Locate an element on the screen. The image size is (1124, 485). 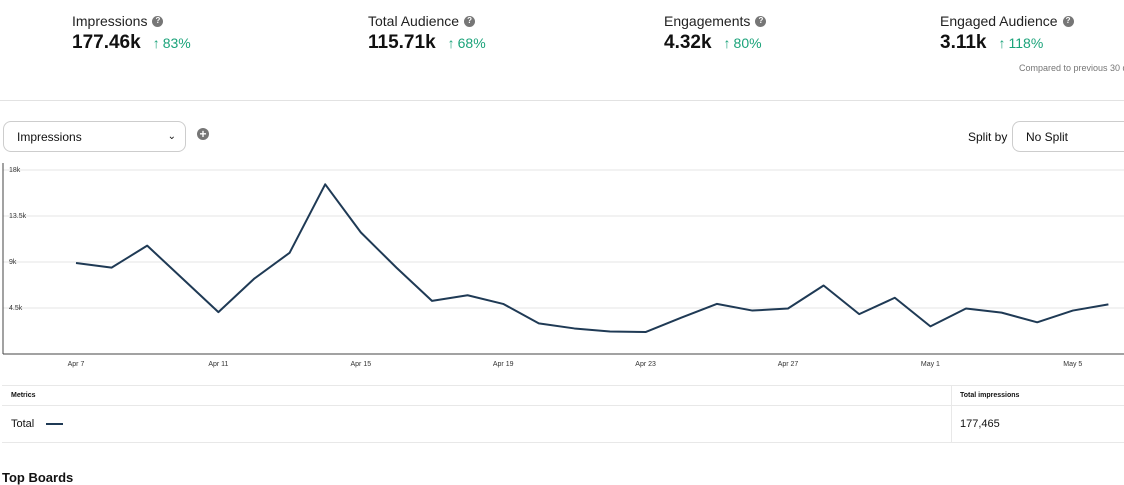
kpi-label: Engagements is located at coordinates (707, 21).